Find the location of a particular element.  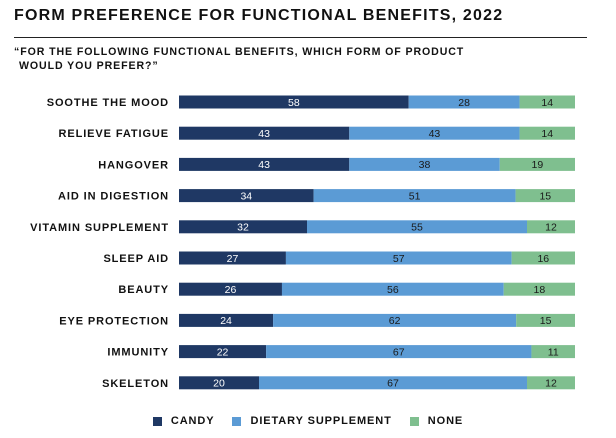

data-label-candy-vitamin-supplement: 32 is located at coordinates (243, 228).